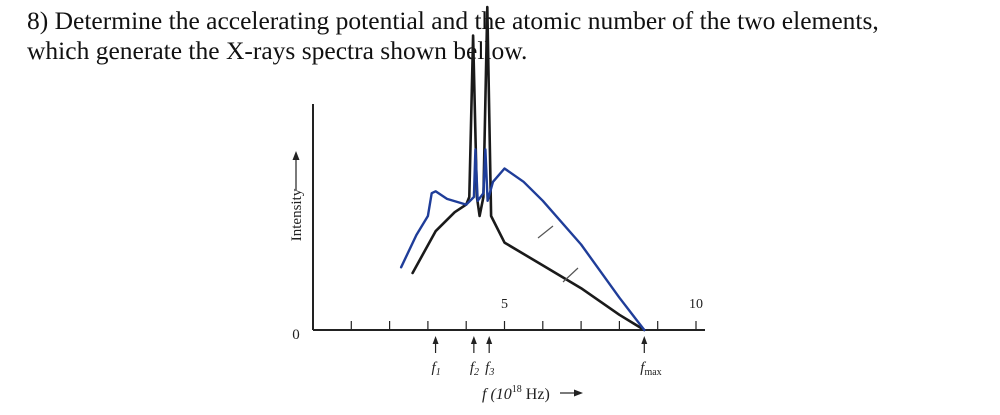 The height and width of the screenshot is (415, 1000). Describe the element at coordinates (489, 369) in the screenshot. I see `marker-label-f3: f3` at that location.